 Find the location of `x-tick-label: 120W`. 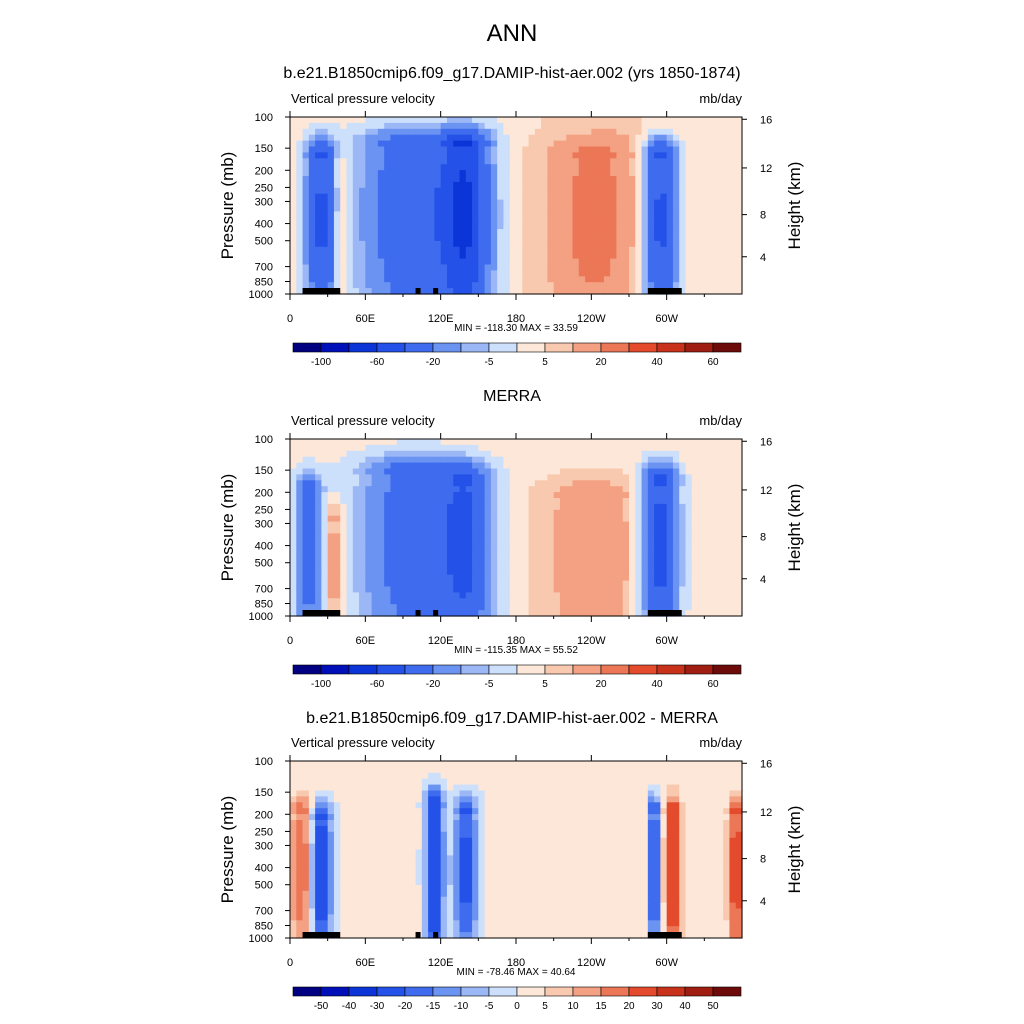

x-tick-label: 120W is located at coordinates (591, 641).